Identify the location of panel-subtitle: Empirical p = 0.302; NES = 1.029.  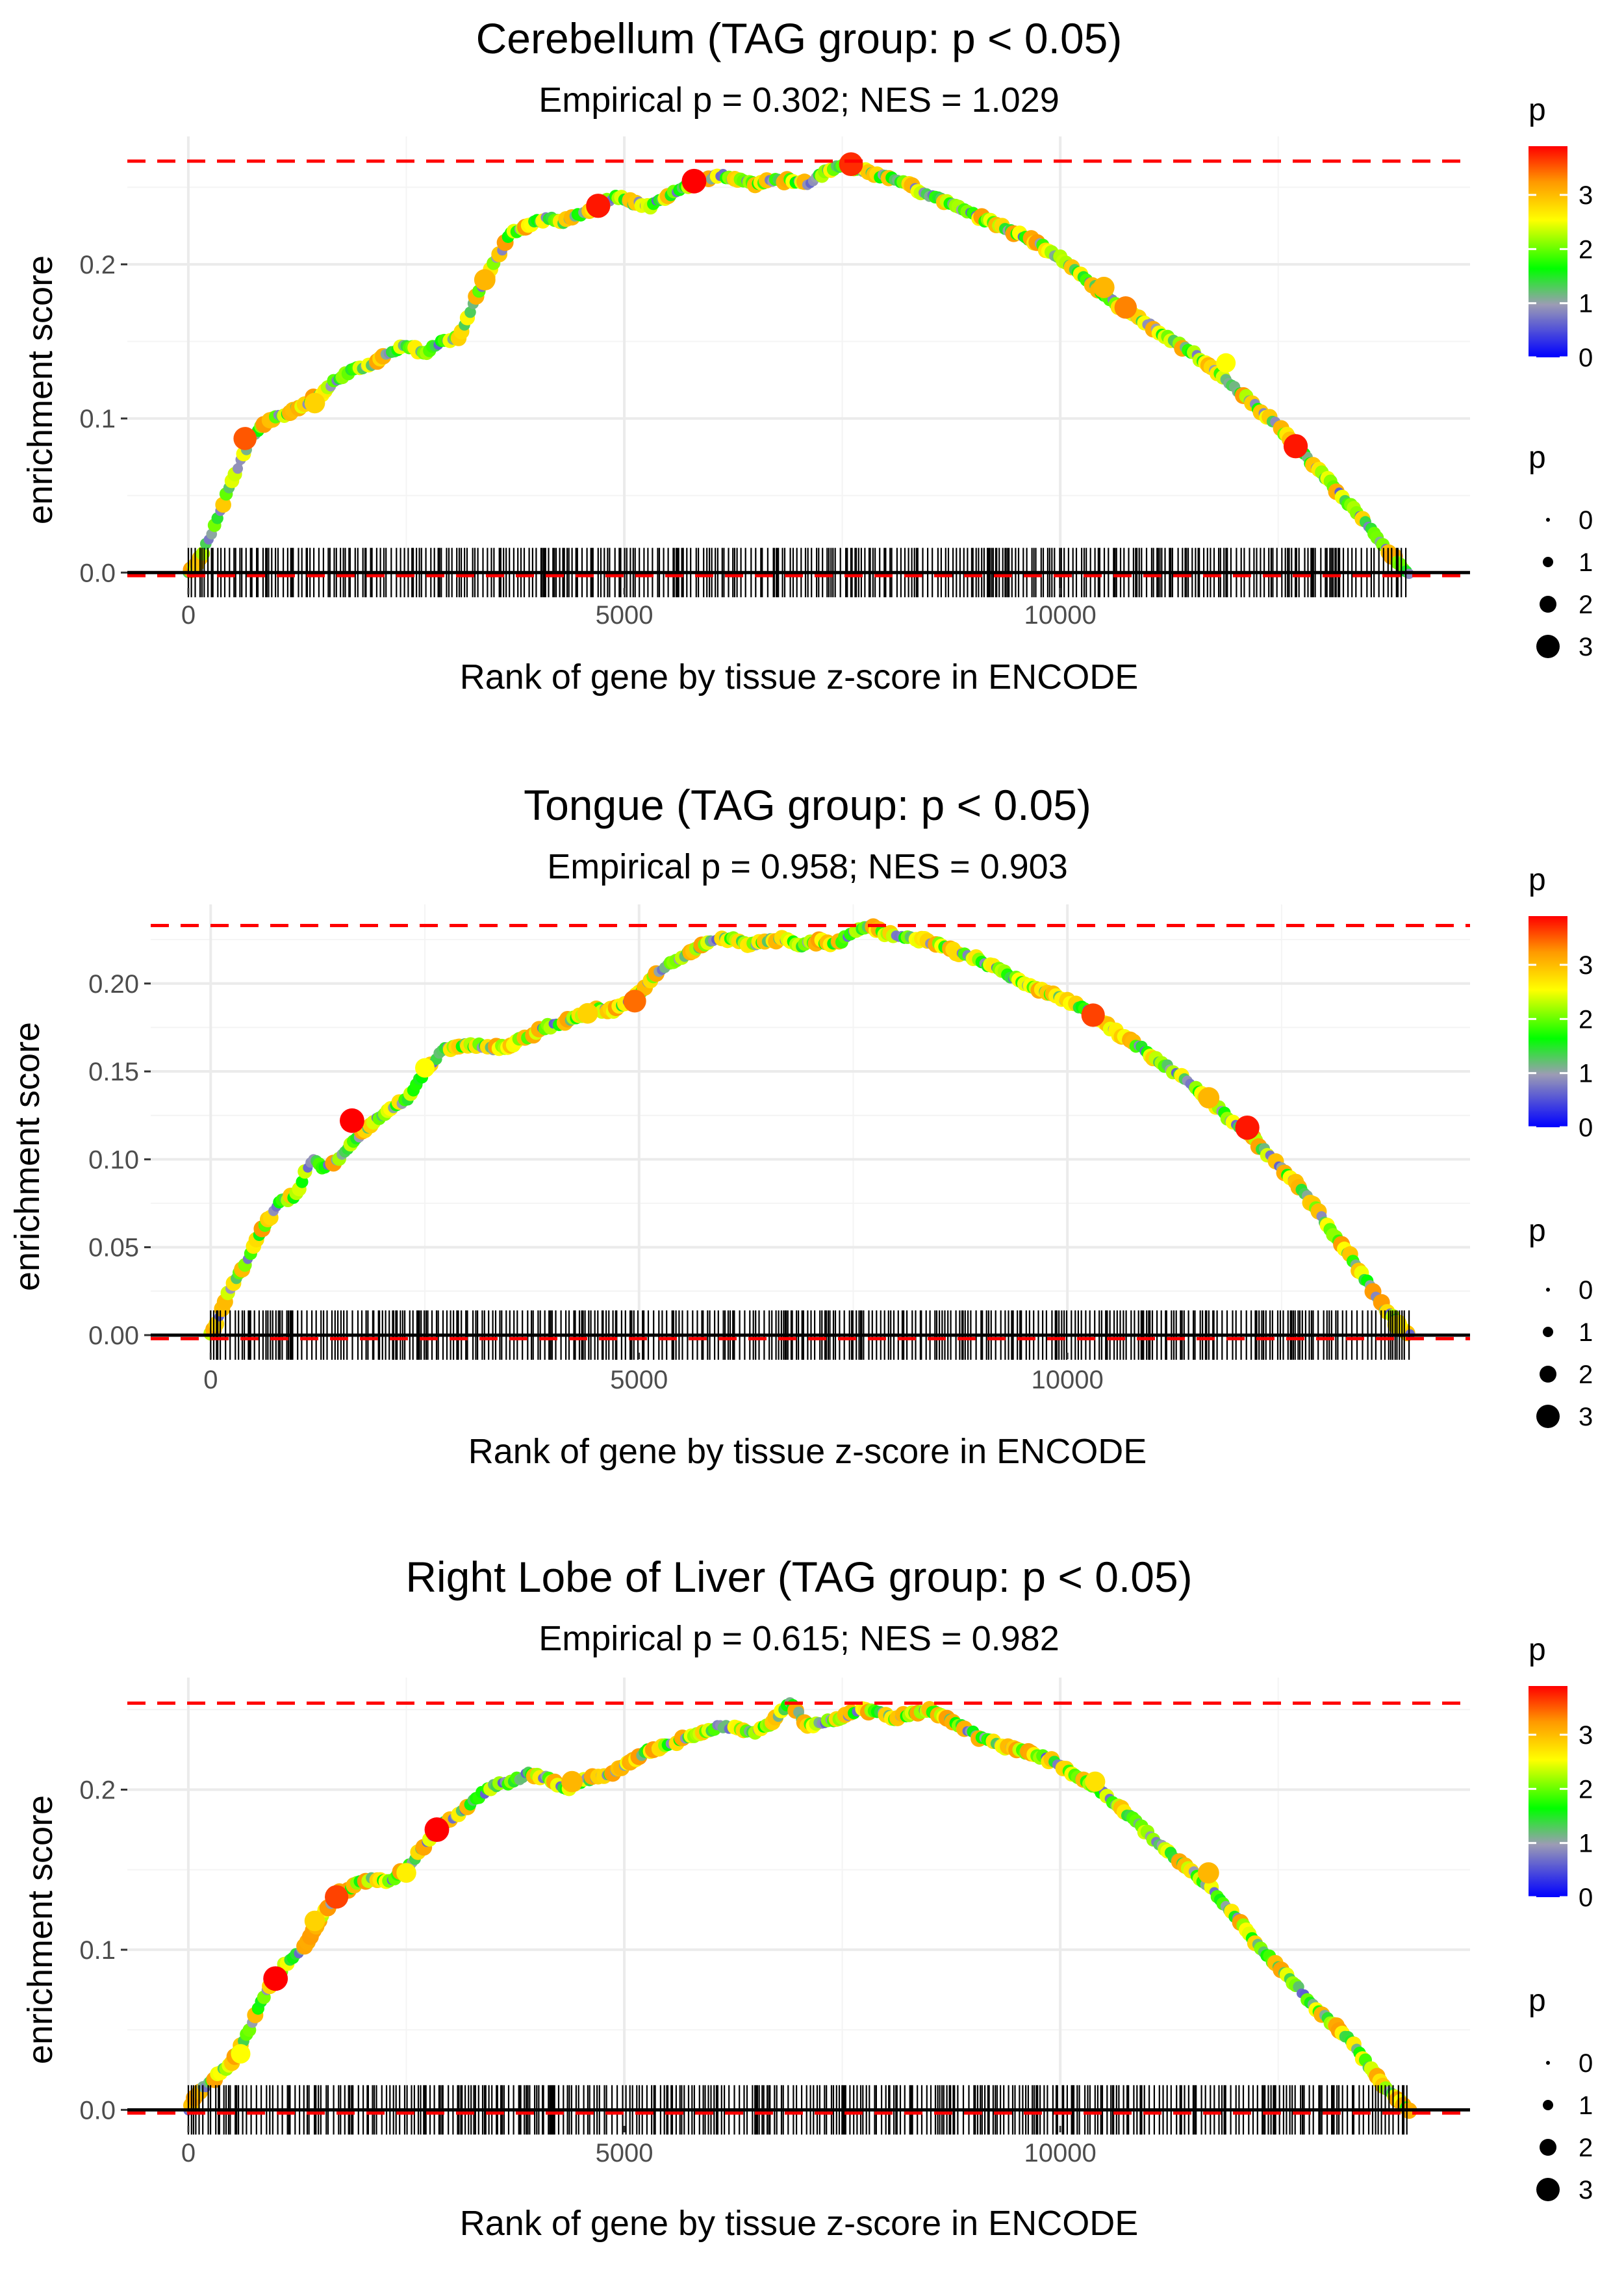
(799, 100).